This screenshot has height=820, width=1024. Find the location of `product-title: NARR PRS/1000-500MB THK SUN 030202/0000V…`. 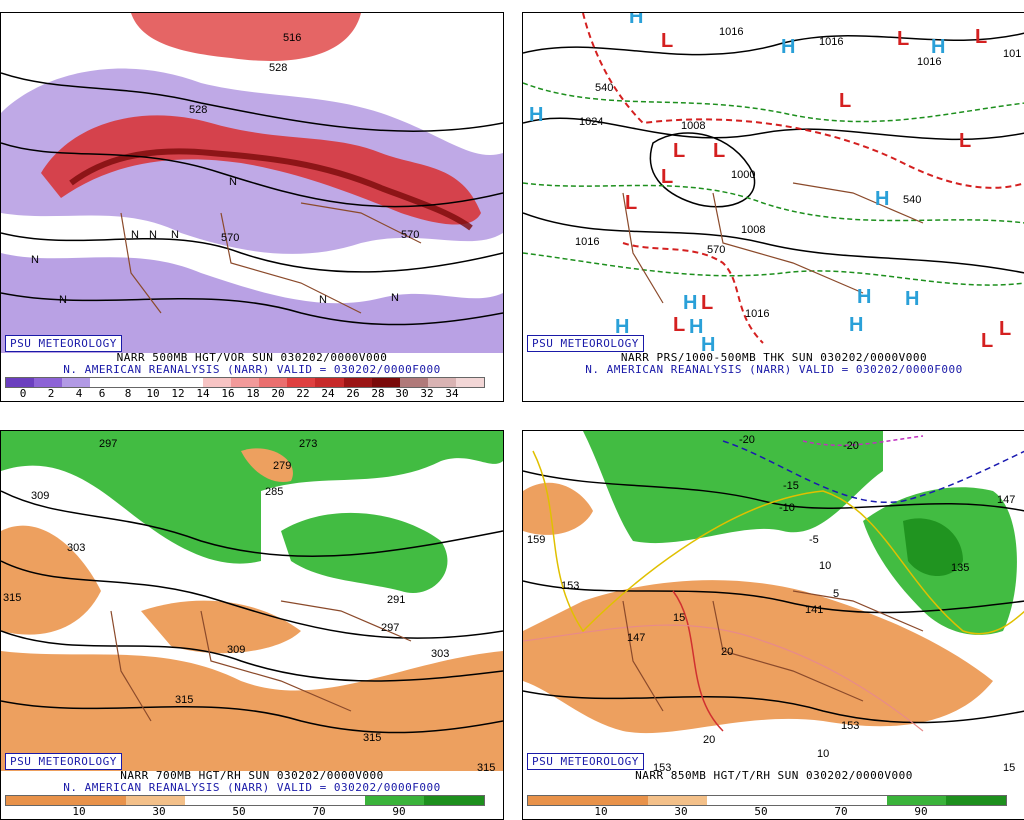

product-title: NARR PRS/1000-500MB THK SUN 030202/0000V… is located at coordinates (774, 357).